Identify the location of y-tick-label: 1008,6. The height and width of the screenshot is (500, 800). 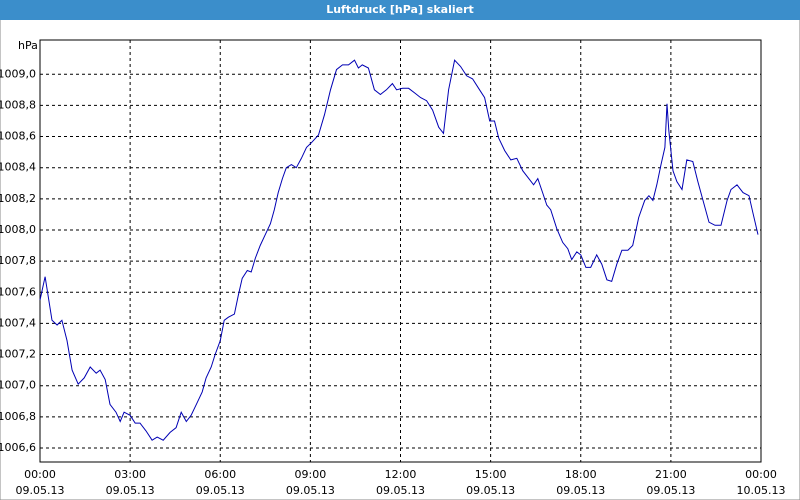
(18, 136).